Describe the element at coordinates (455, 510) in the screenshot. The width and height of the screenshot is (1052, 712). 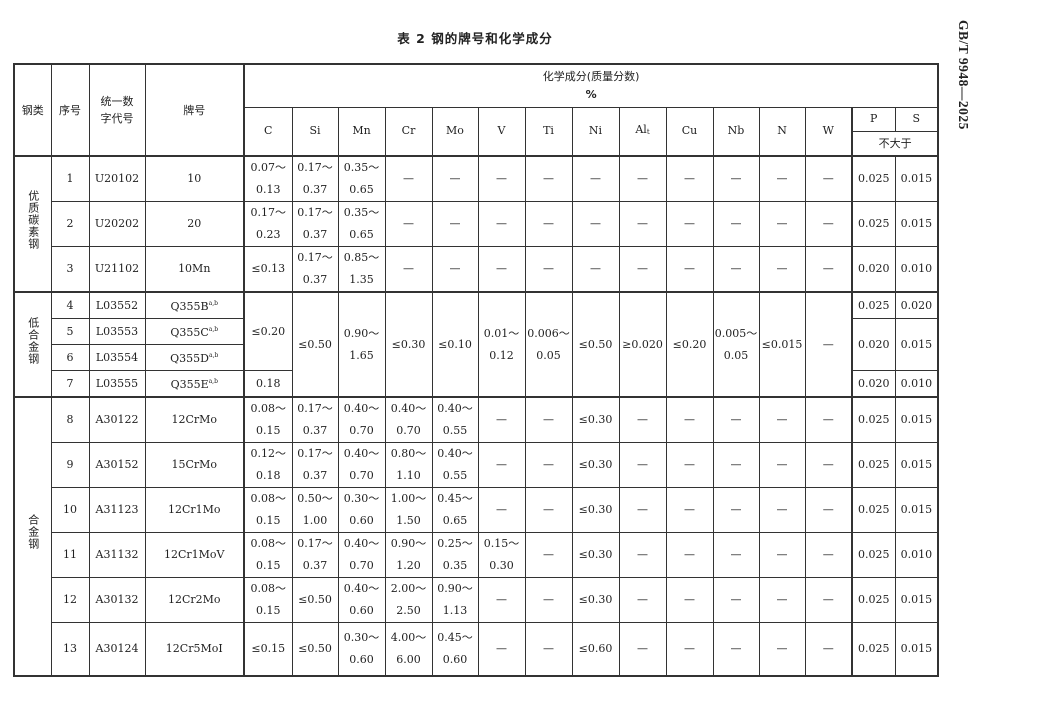
I see `value-mo: 0.45～ 0.65` at that location.